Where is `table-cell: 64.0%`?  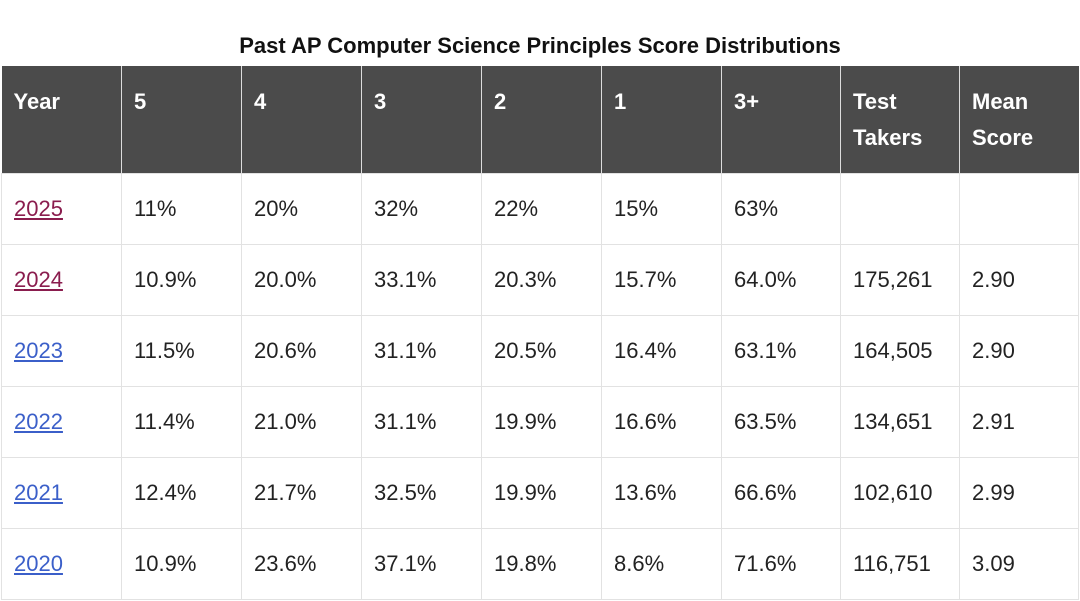 table-cell: 64.0% is located at coordinates (781, 279).